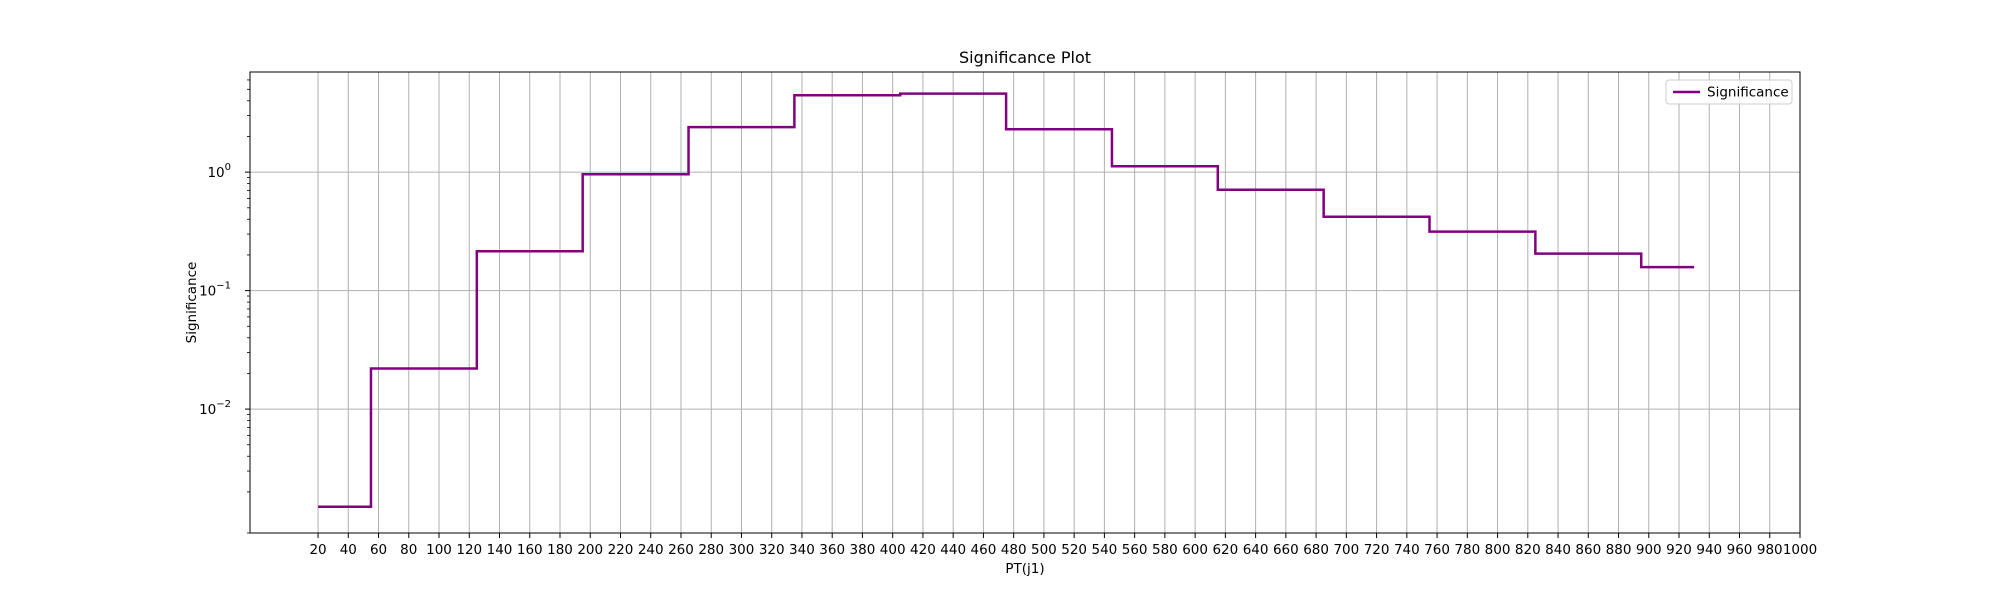 The image size is (2000, 600). Describe the element at coordinates (1679, 550) in the screenshot. I see `x-tick-label: 920` at that location.